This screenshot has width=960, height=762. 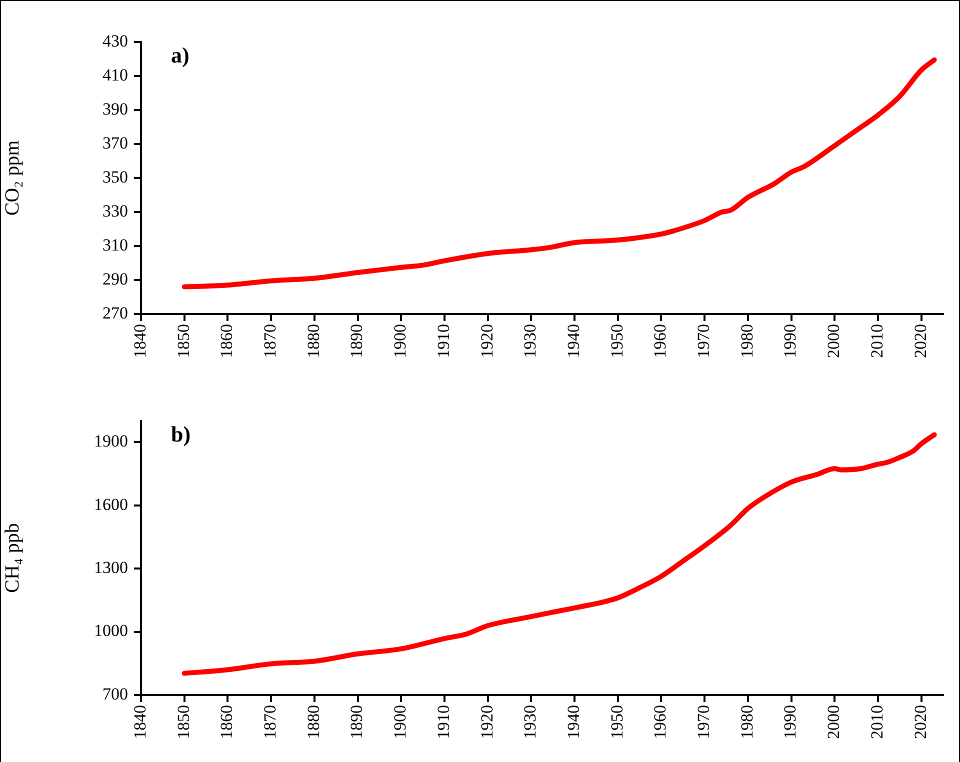 What do you see at coordinates (111, 441) in the screenshot?
I see `y-tick-label: 1900` at bounding box center [111, 441].